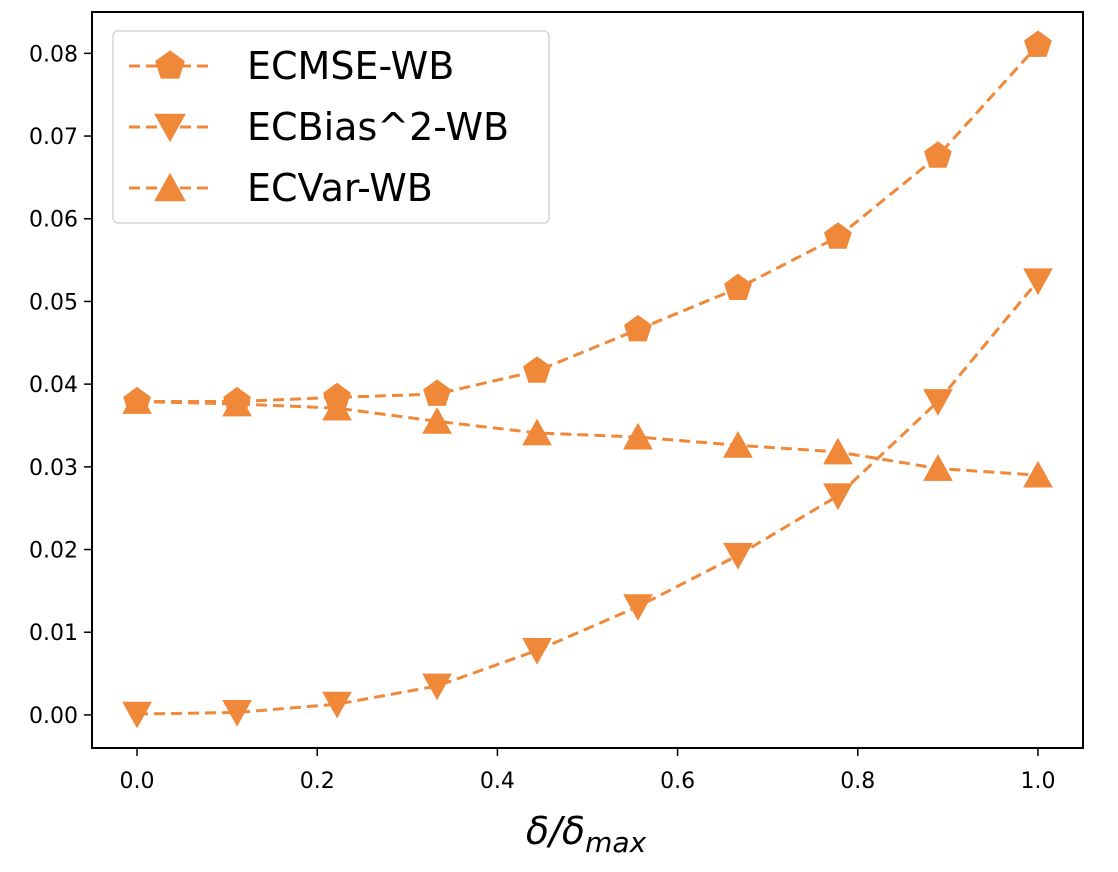 Image resolution: width=1118 pixels, height=872 pixels. I want to click on legend: ECMSE-WB ECBias^2-WB ECVar-WB, so click(331, 127).